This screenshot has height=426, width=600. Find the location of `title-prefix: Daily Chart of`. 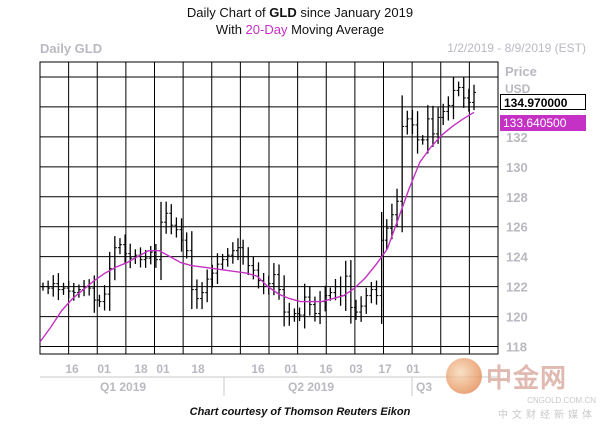

title-prefix: Daily Chart of is located at coordinates (228, 12).